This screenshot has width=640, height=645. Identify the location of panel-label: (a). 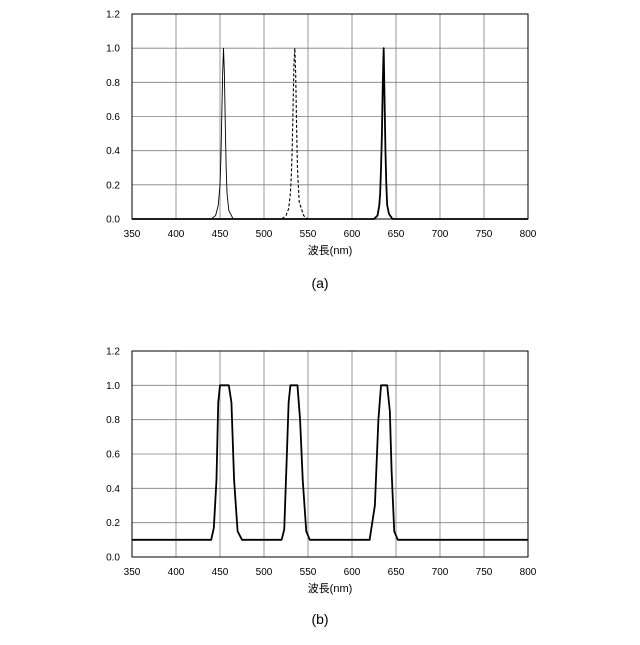
(319, 283).